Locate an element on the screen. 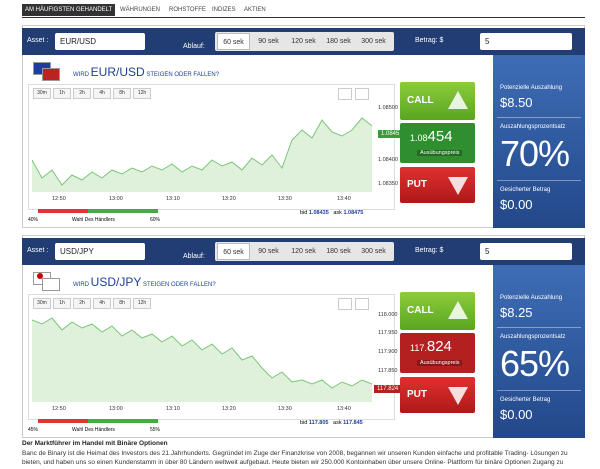 Image resolution: width=600 pixels, height=469 pixels. asset-select: EUR/USD is located at coordinates (100, 41).